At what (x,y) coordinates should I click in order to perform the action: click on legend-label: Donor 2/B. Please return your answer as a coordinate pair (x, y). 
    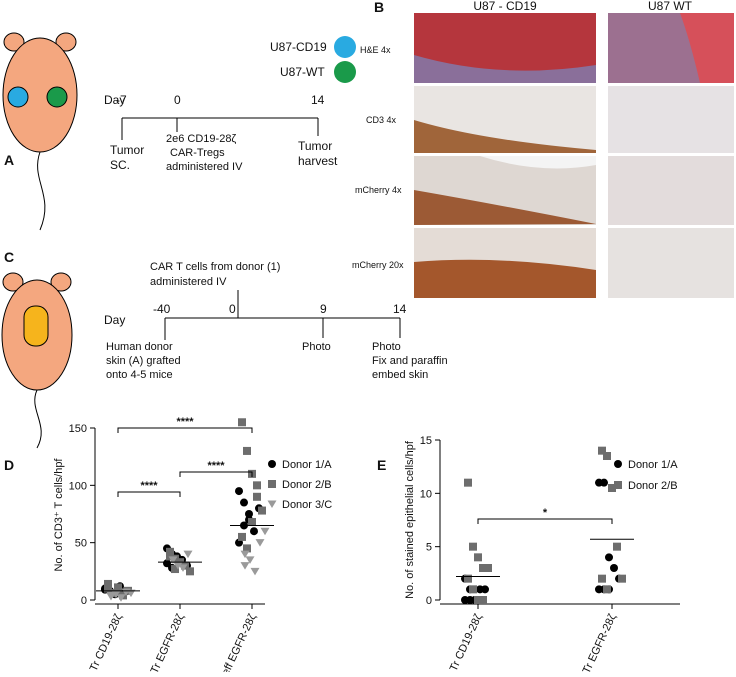
    Looking at the image, I should click on (653, 486).